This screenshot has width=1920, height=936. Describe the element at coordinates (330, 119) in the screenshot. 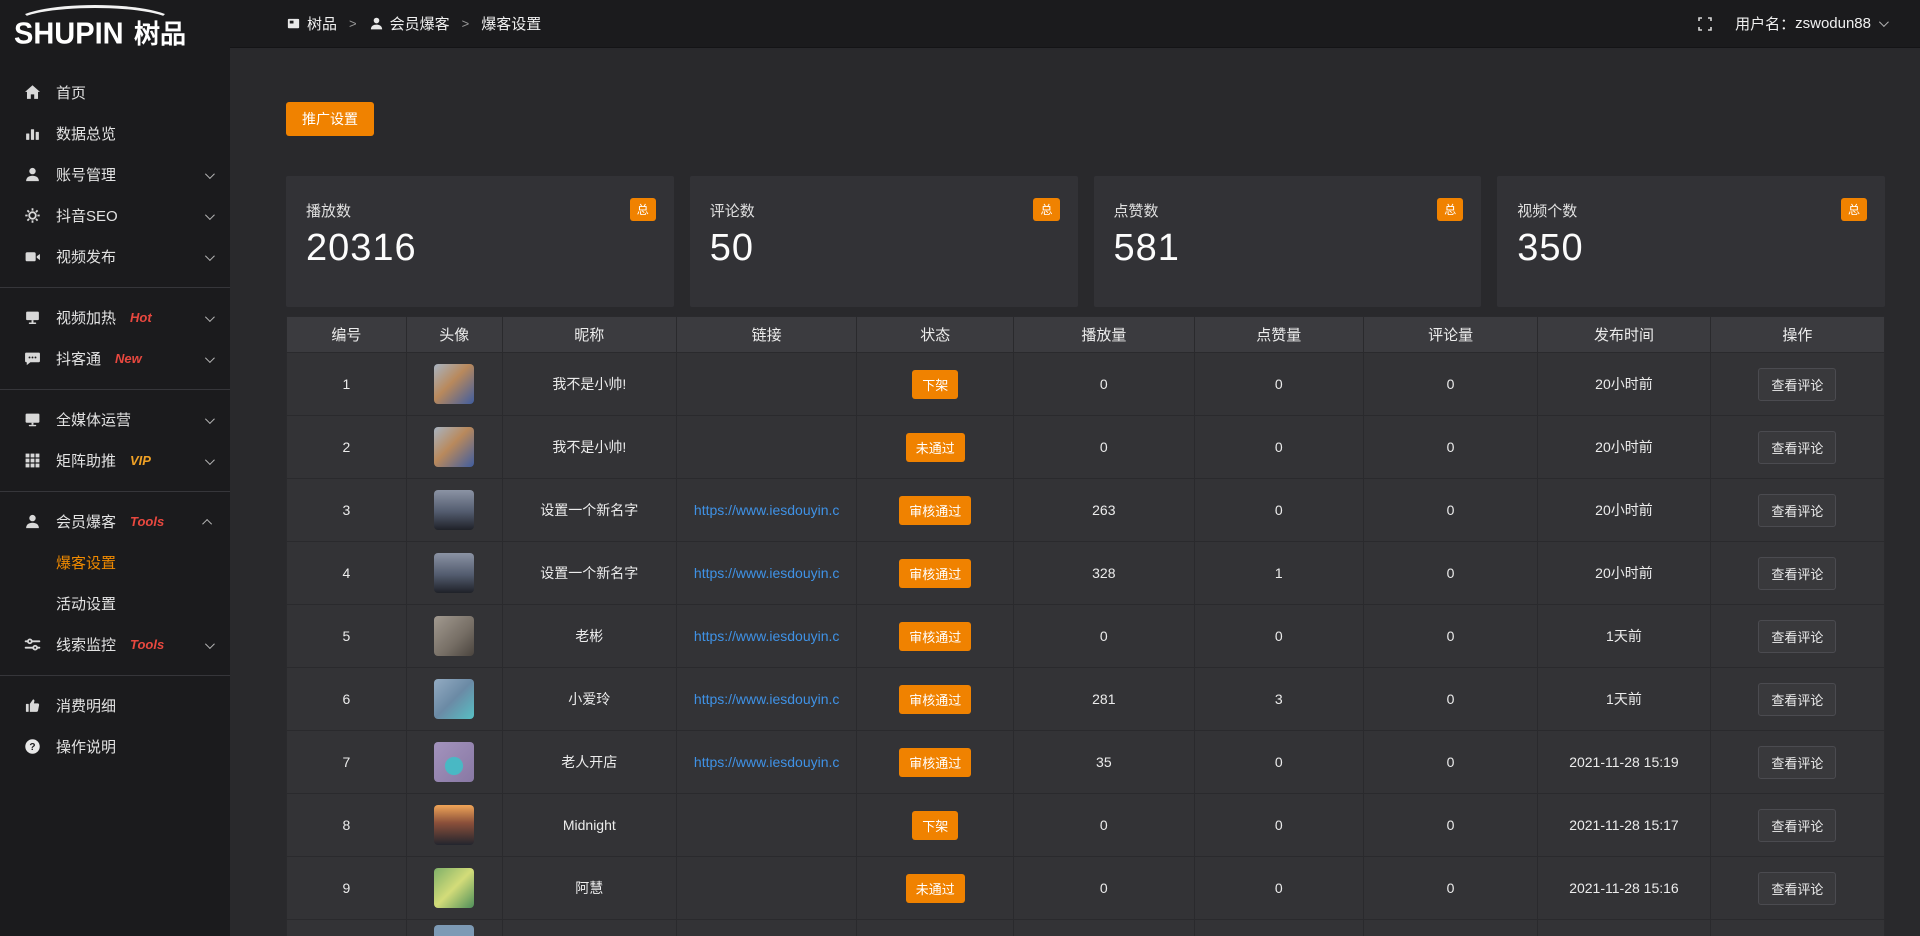

I see `promo-settings-button: 推广设置` at that location.